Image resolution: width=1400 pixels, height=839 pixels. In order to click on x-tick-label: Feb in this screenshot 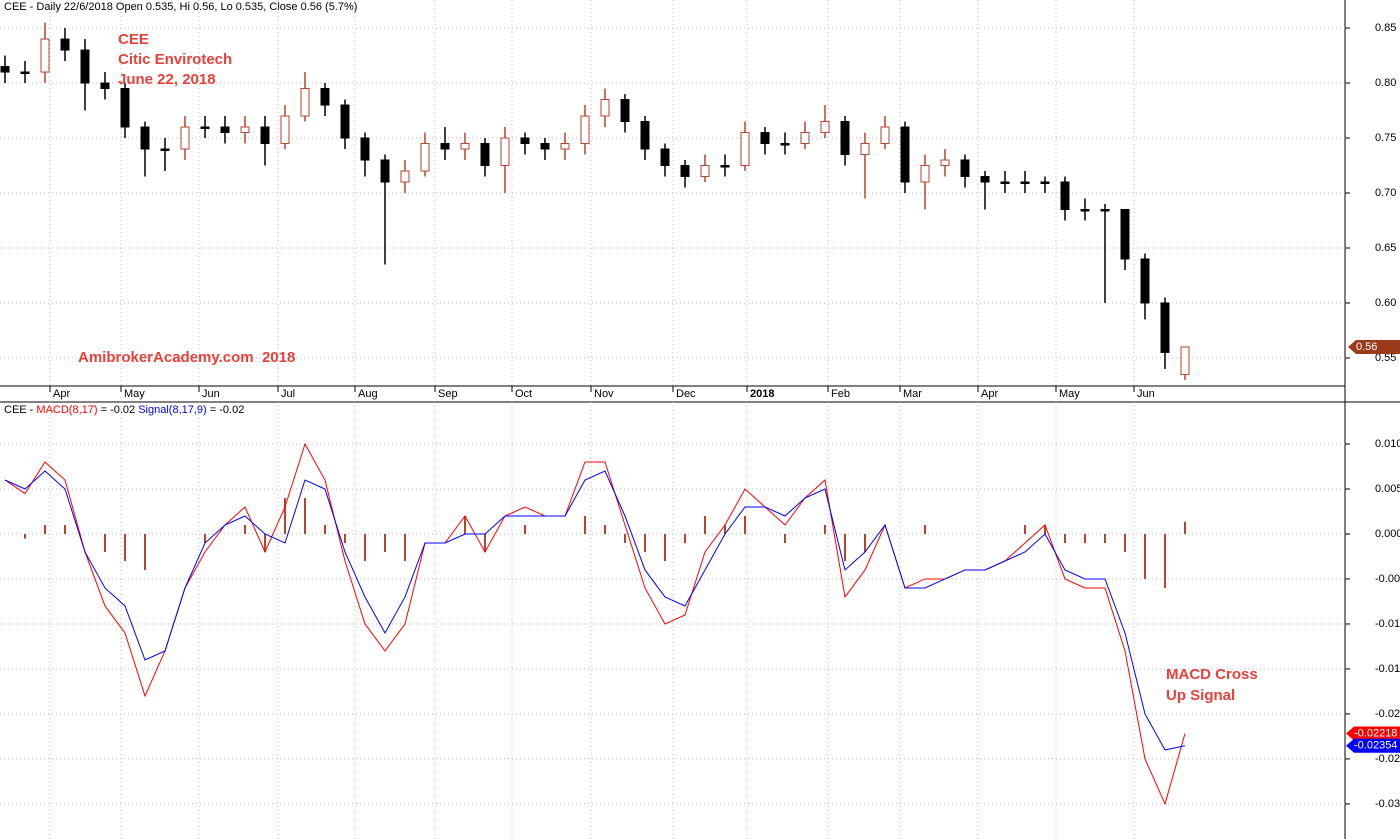, I will do `click(840, 394)`.